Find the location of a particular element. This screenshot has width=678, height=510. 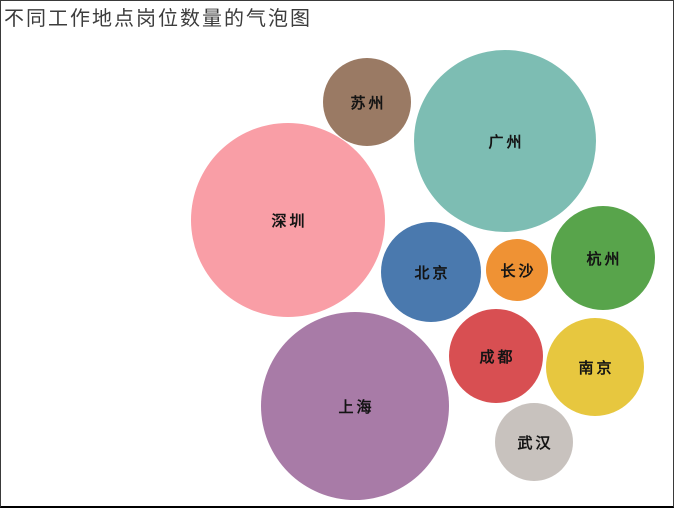

bubble-label-nanjing: 南京 is located at coordinates (596, 368).